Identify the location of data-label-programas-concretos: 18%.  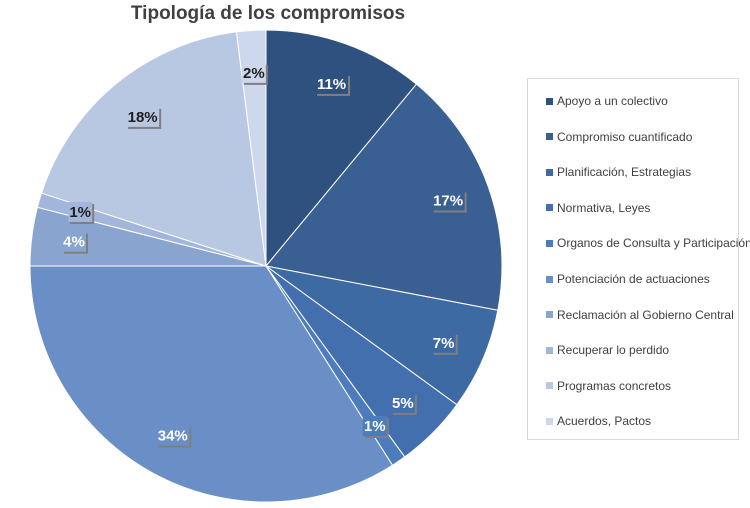
(144, 117).